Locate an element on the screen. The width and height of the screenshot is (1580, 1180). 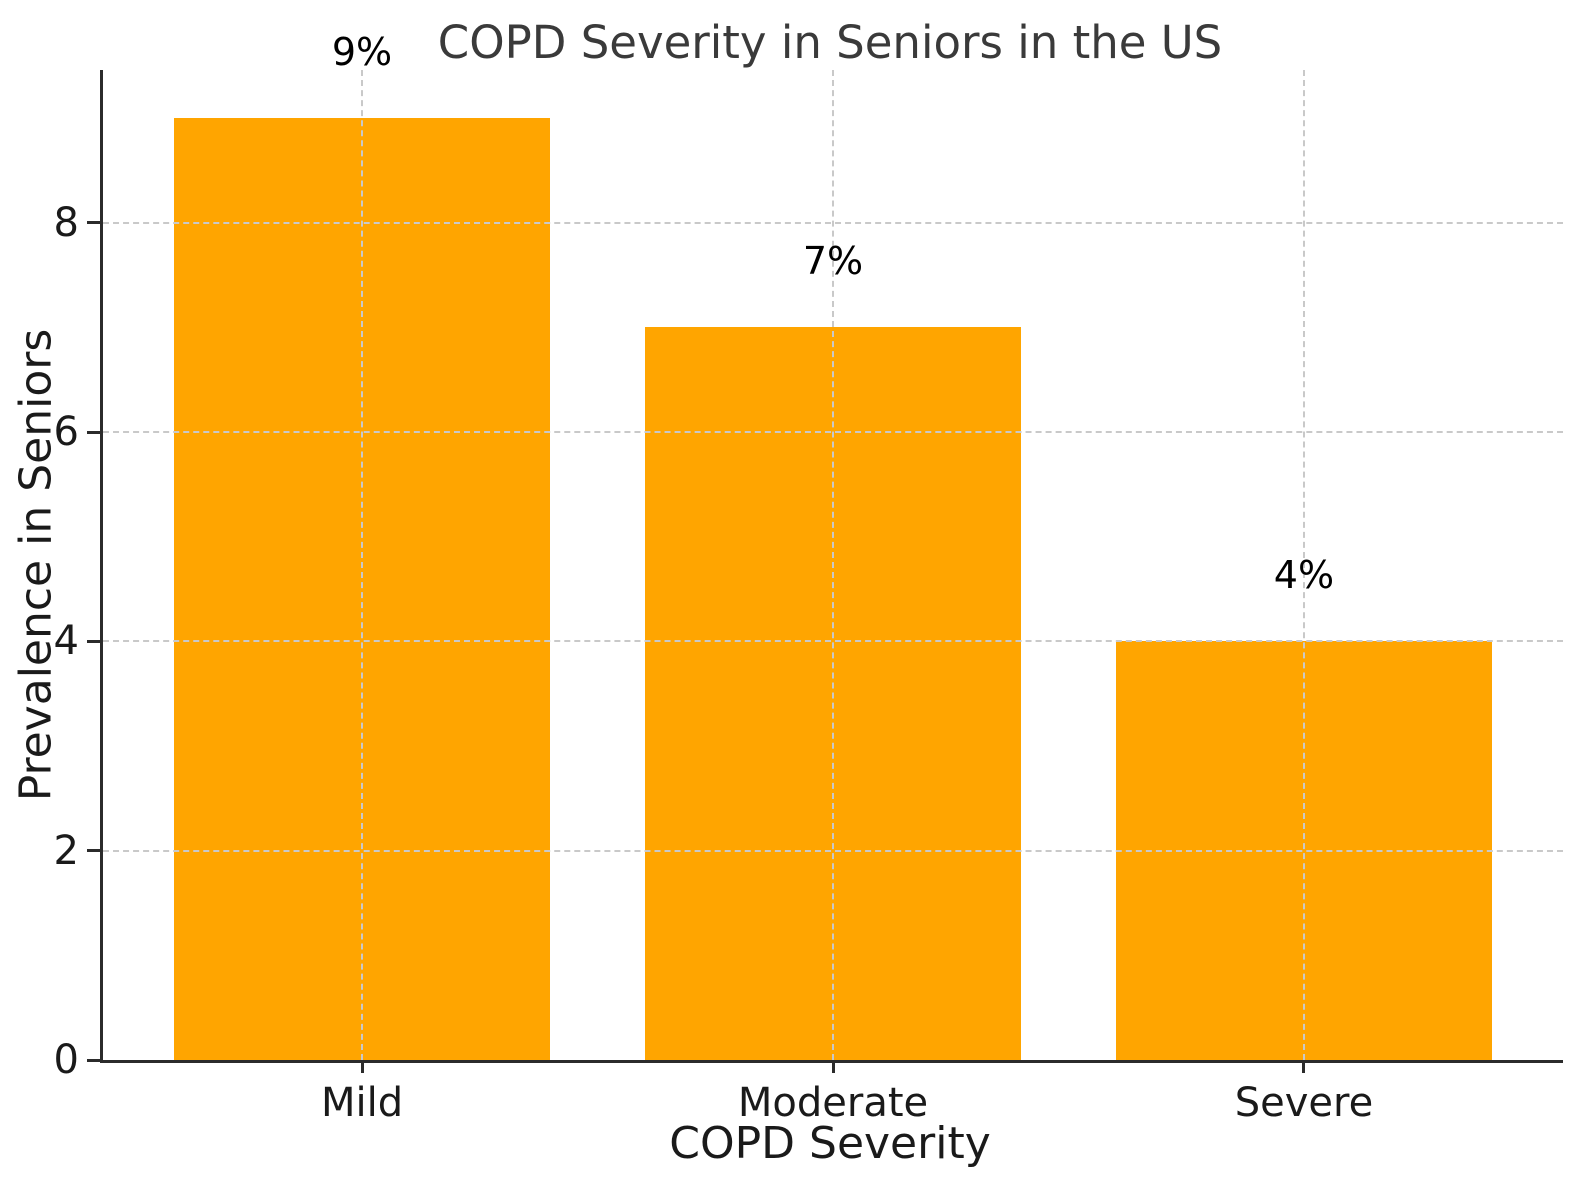
x-axis-label: COPD Severity is located at coordinates (830, 1143).